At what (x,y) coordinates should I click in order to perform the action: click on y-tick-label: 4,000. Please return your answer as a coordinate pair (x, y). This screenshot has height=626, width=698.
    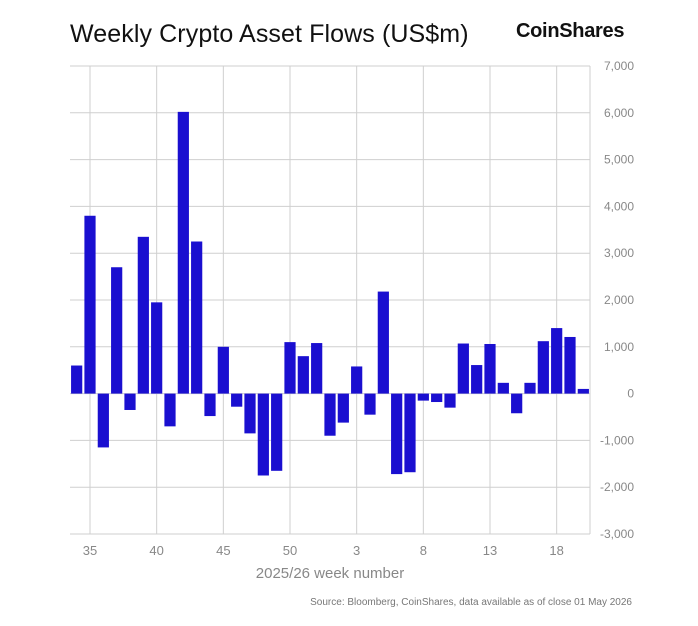
    Looking at the image, I should click on (619, 206).